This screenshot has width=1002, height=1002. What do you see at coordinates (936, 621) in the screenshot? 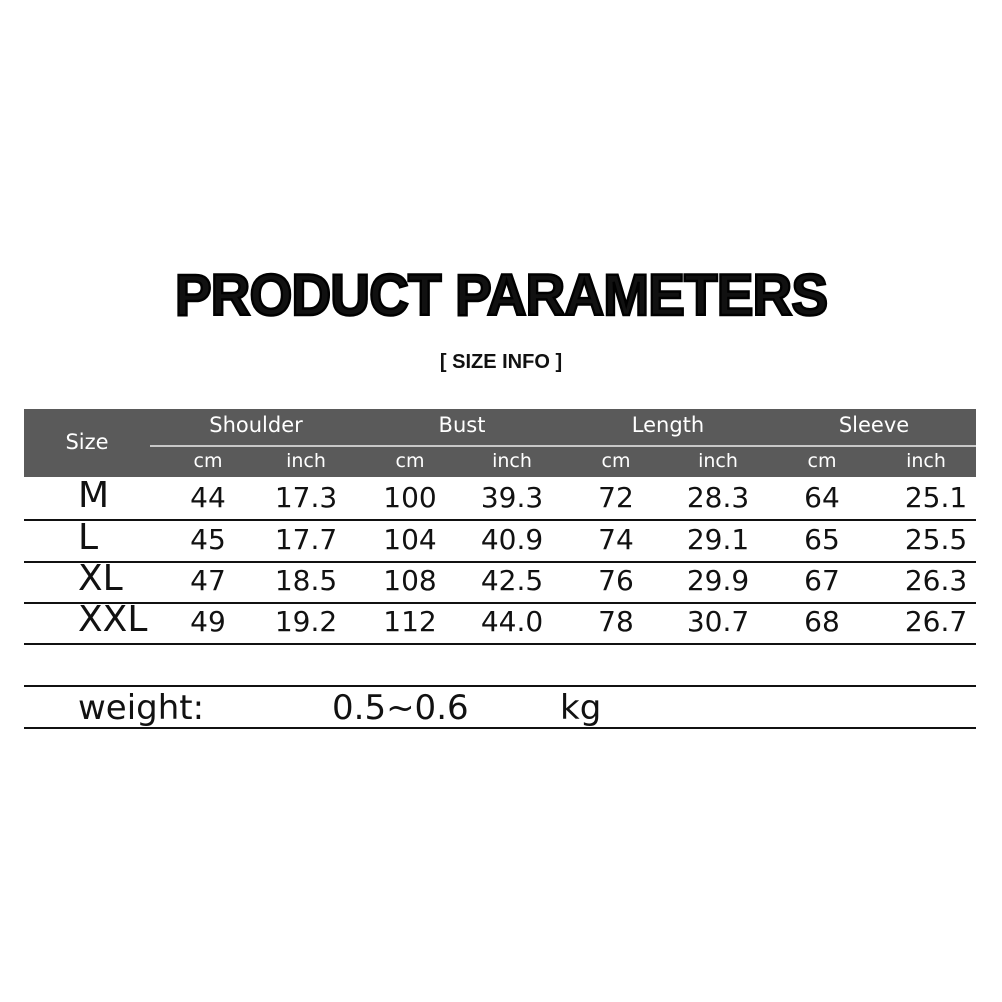
I see `table-cell: 26.7` at bounding box center [936, 621].